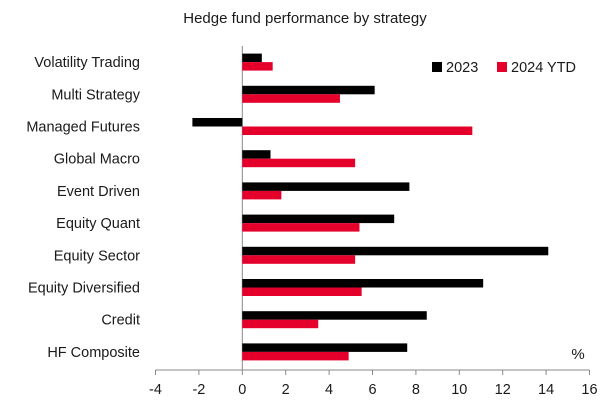 This screenshot has width=606, height=416. Describe the element at coordinates (372, 390) in the screenshot. I see `x-tick-label: 6` at that location.